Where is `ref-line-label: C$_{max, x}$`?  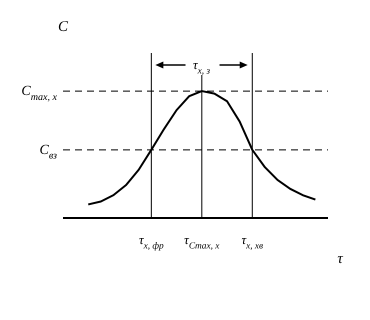 ref-line-label: C$_{max, x}$ is located at coordinates (39, 93).